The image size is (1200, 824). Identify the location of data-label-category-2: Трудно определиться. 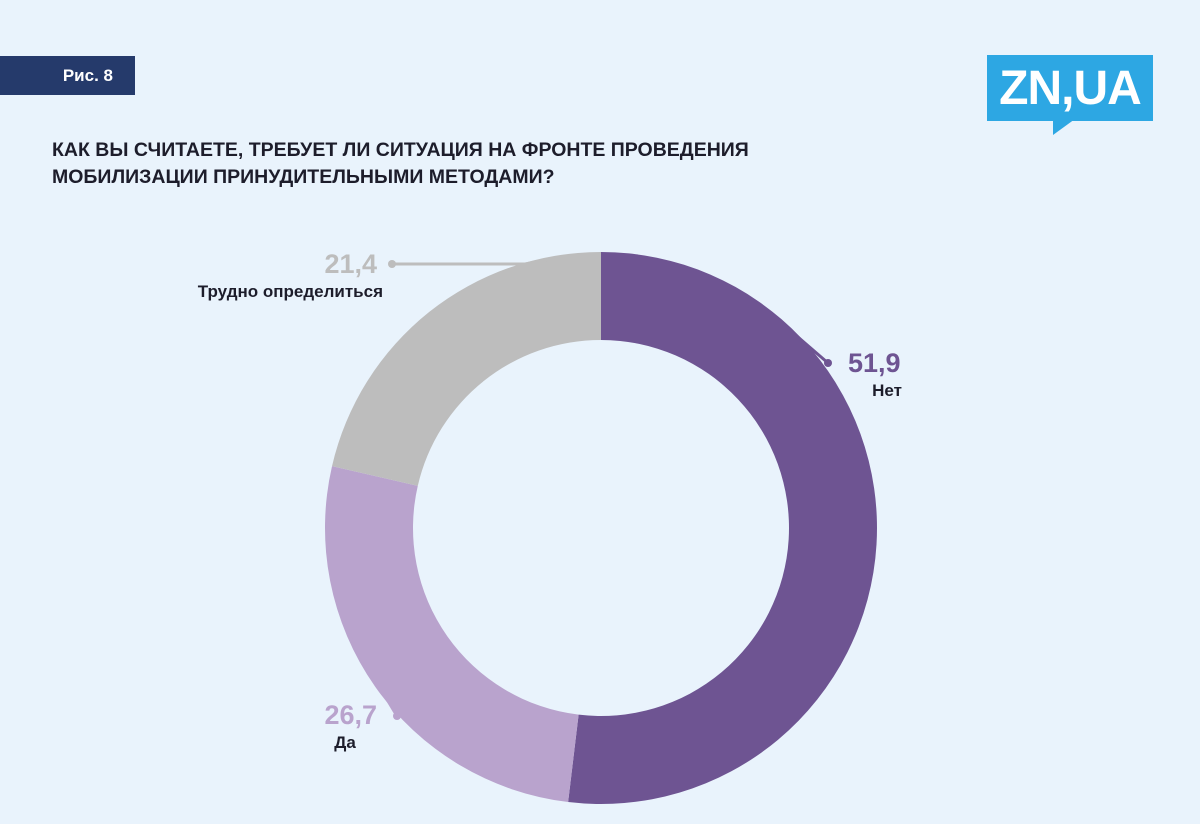
(290, 291).